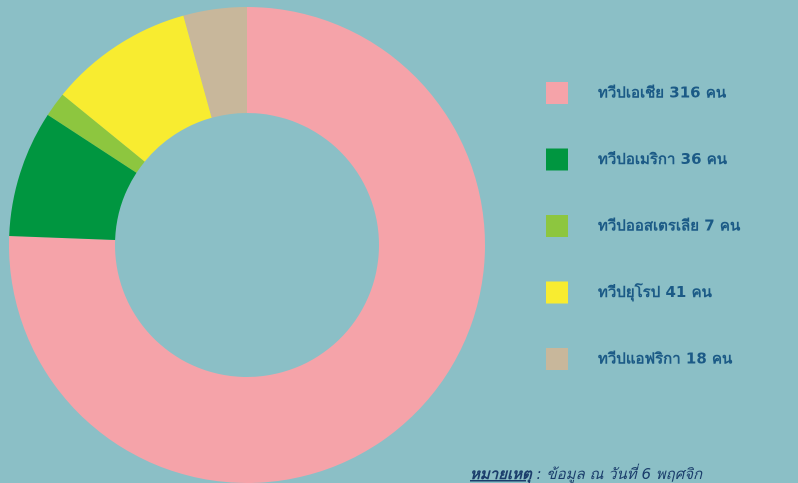 The image size is (798, 483). What do you see at coordinates (662, 93) in the screenshot?
I see `legend-label: ทวีปเอเชีย 316 คน` at bounding box center [662, 93].